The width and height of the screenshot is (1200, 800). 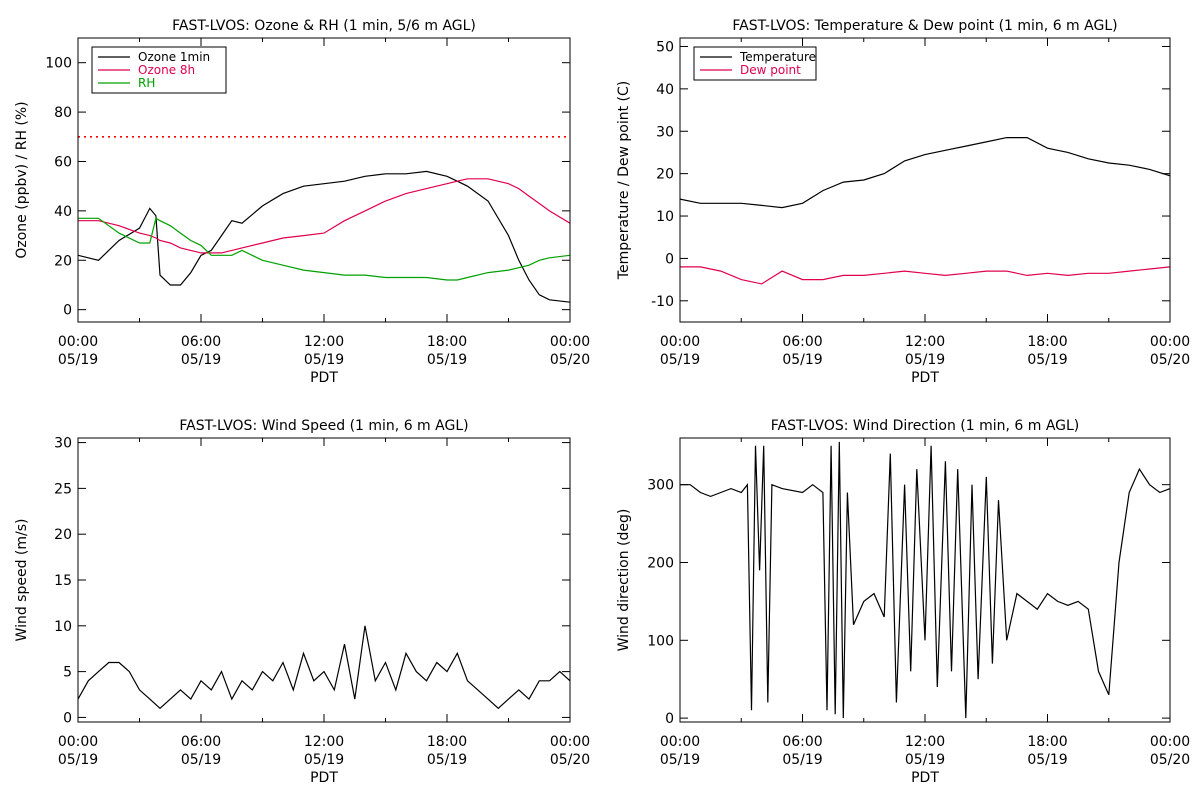 I want to click on y-tick-label: 25, so click(x=63, y=489).